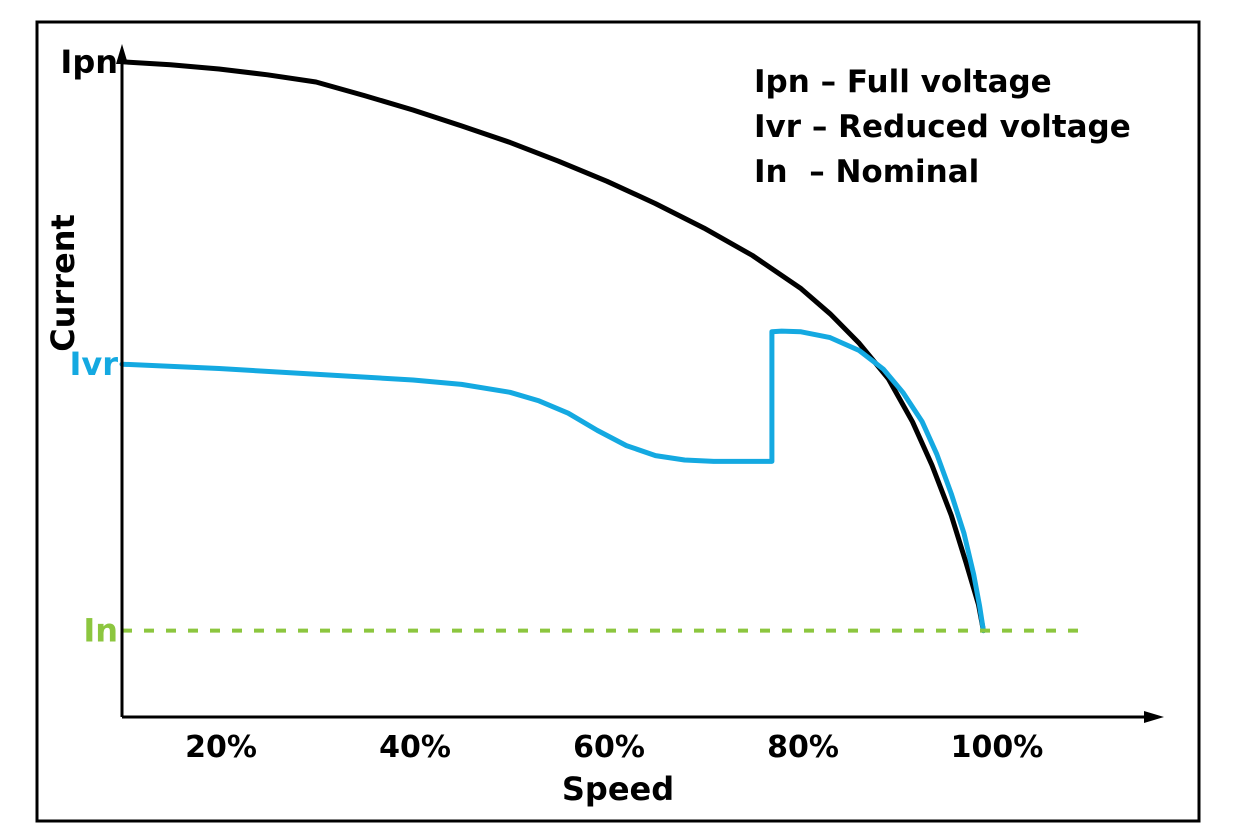  What do you see at coordinates (122, 54) in the screenshot?
I see `y-axis-arrow` at bounding box center [122, 54].